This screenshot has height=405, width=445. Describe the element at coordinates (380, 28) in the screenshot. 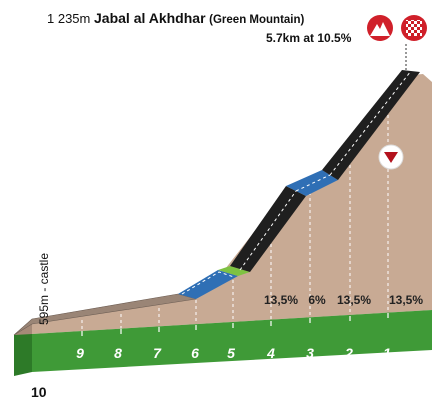

I see `mountain-summit-icon` at that location.